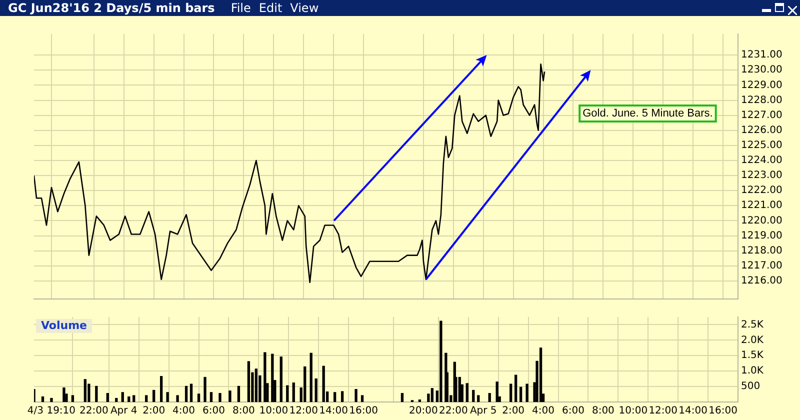 Image resolution: width=800 pixels, height=420 pixels. What do you see at coordinates (111, 8) in the screenshot?
I see `chart-title: GC Jun28'16 2 Days/5 min bars` at bounding box center [111, 8].